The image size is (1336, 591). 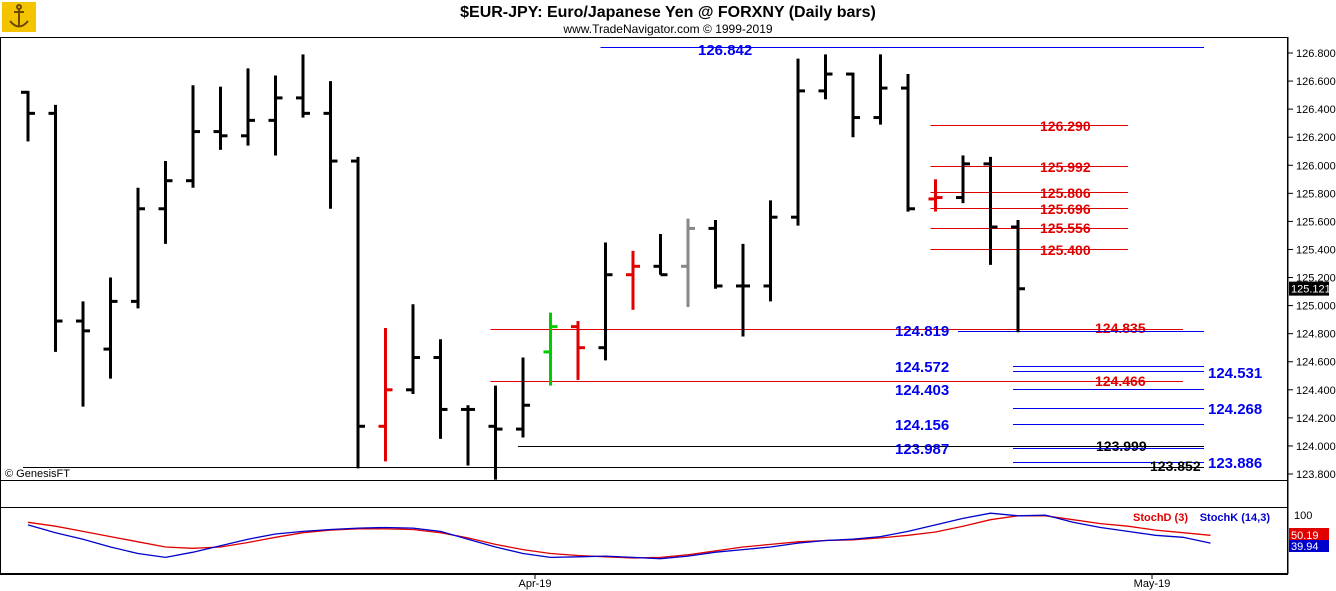 What do you see at coordinates (1235, 373) in the screenshot?
I see `level-label: 124.531` at bounding box center [1235, 373].